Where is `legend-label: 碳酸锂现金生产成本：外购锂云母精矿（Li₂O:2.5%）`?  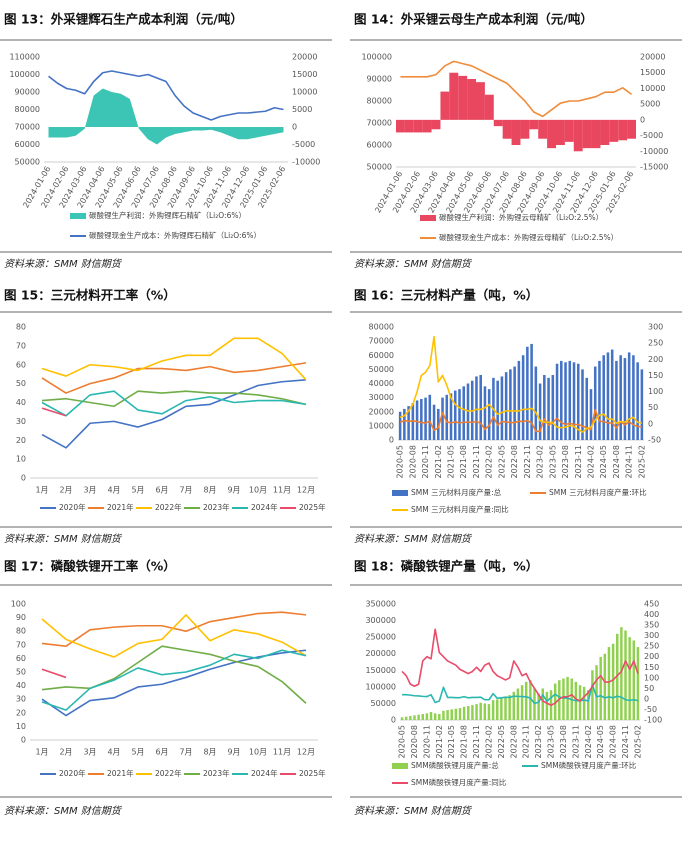 legend-label: 碳酸锂现金生产成本：外购锂云母精矿（Li₂O:2.5%） is located at coordinates (528, 237).